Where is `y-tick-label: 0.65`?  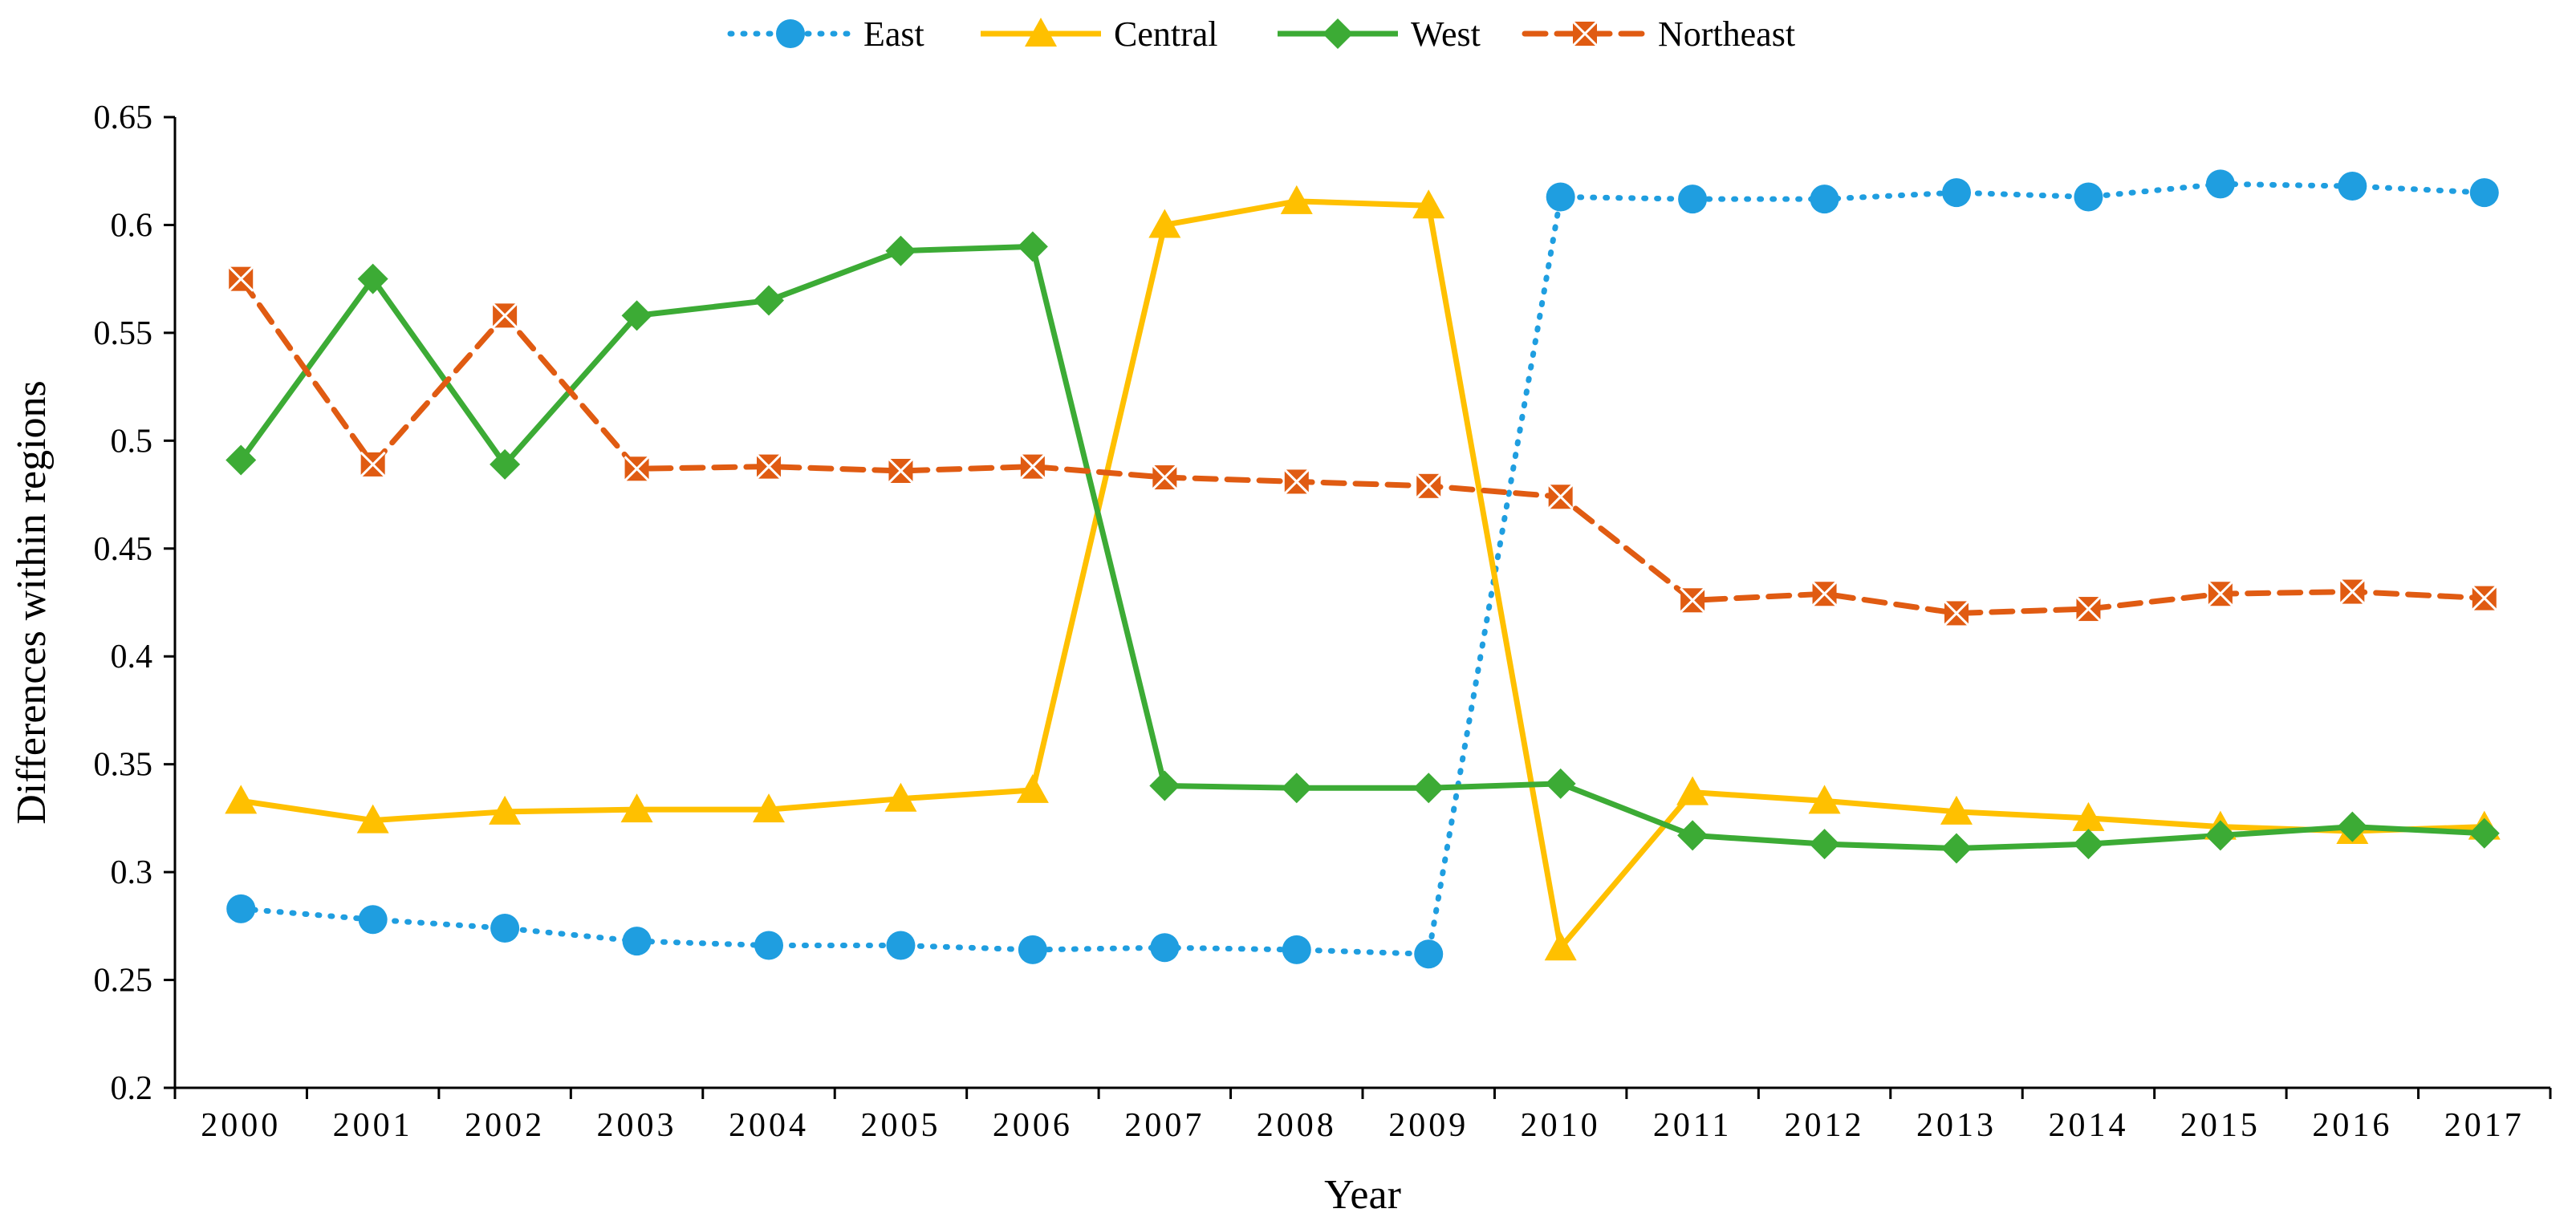
y-tick-label: 0.65 is located at coordinates (124, 118).